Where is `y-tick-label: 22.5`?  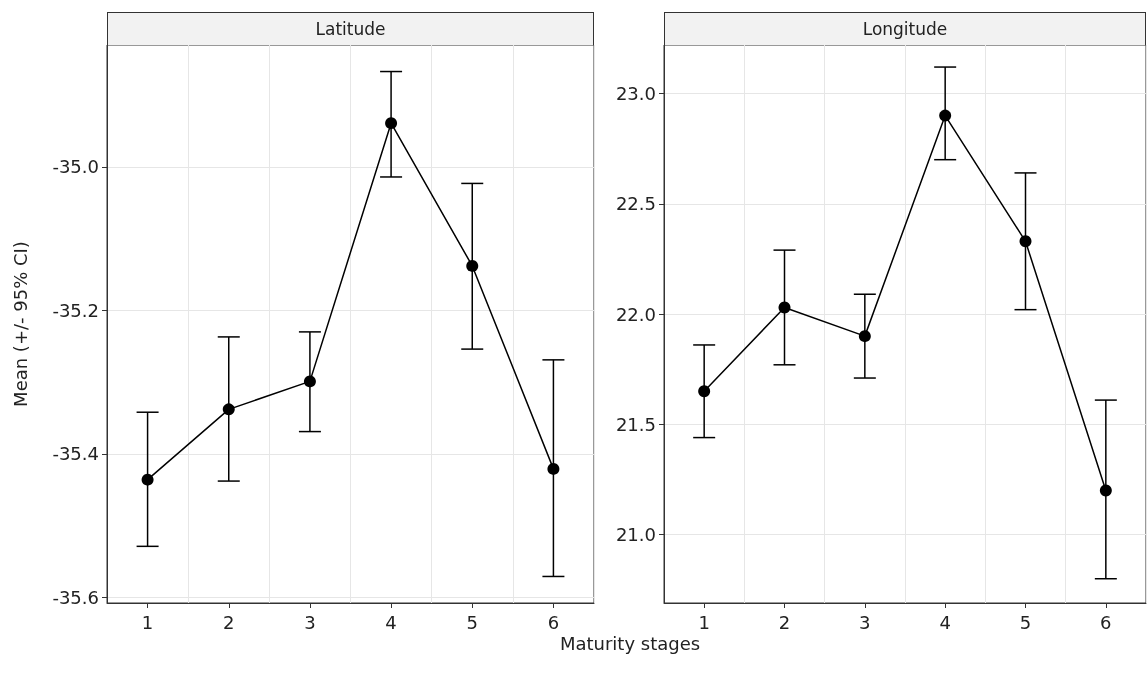 y-tick-label: 22.5 is located at coordinates (635, 204).